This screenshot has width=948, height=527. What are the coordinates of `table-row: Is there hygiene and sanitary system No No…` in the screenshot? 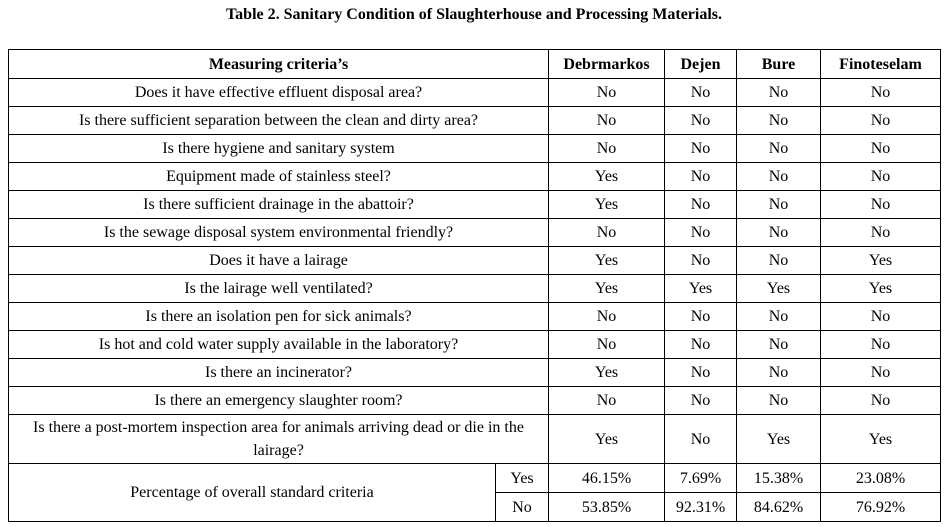 It's located at (474, 148).